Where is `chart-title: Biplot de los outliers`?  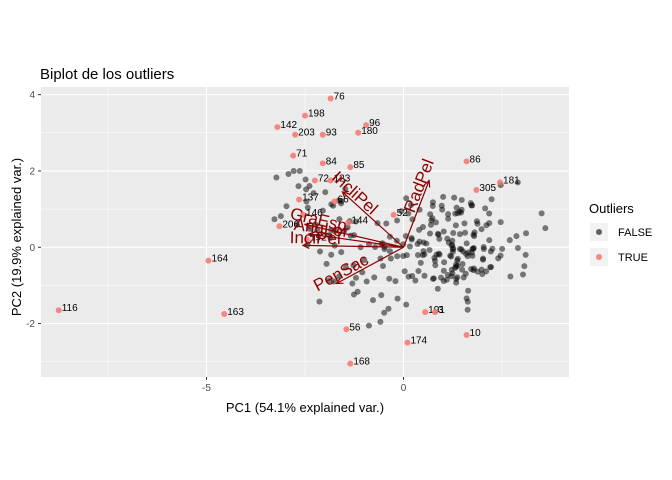 chart-title: Biplot de los outliers is located at coordinates (107, 74).